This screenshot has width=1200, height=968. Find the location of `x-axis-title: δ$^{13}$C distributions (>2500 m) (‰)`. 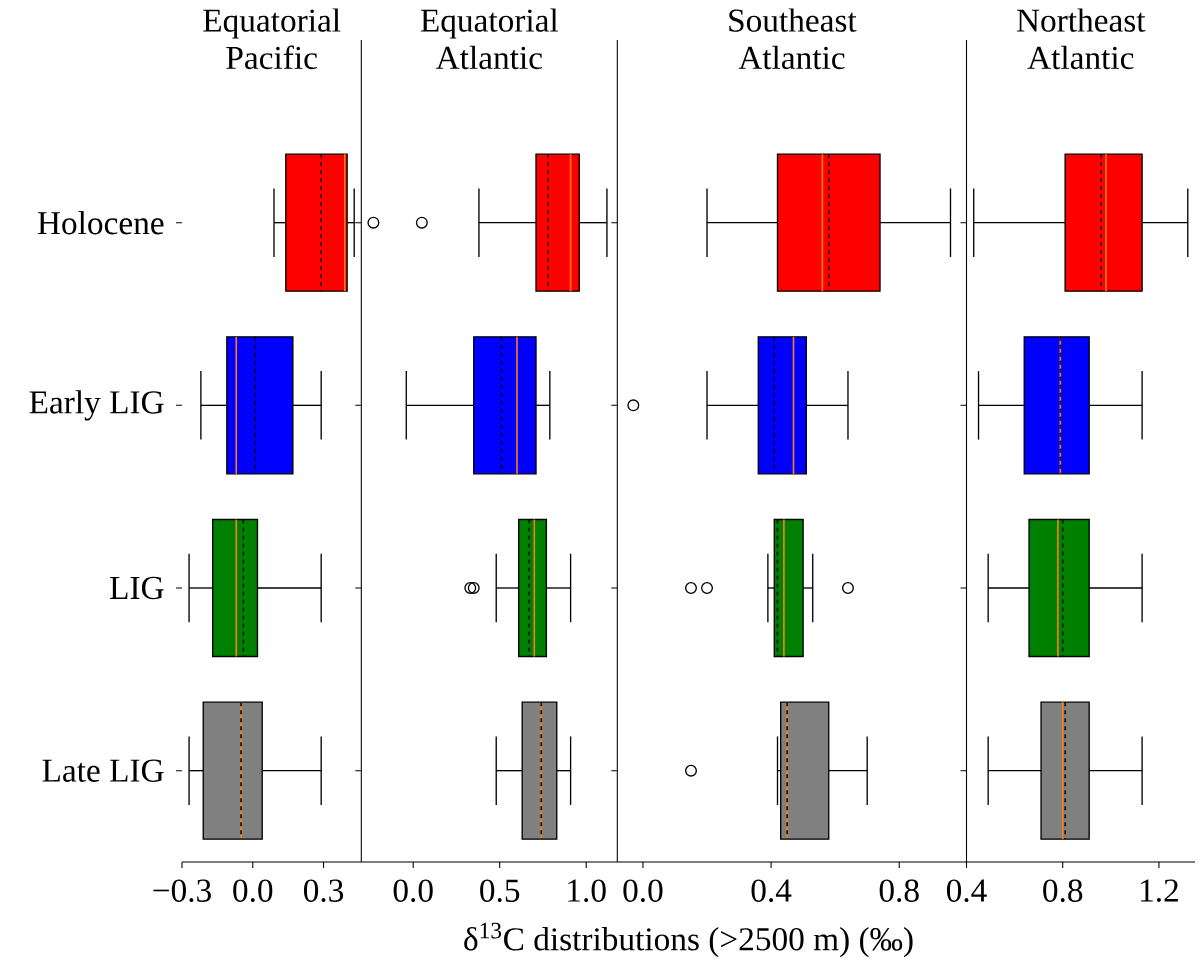

x-axis-title: δ$^{13}$C distributions (>2500 m) (‰) is located at coordinates (688, 940).